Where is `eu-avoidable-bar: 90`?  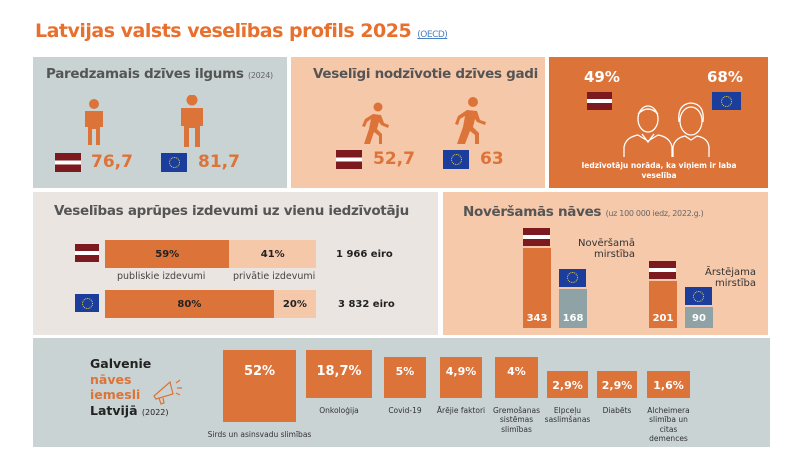
eu-avoidable-bar: 90 is located at coordinates (699, 317).